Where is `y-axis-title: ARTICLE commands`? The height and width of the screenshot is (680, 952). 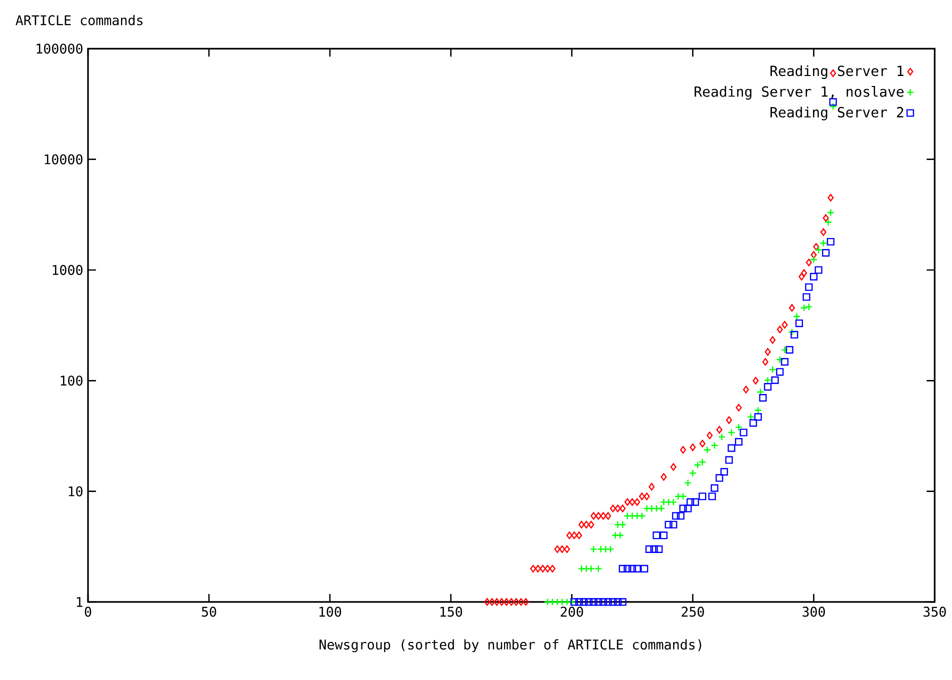 y-axis-title: ARTICLE commands is located at coordinates (79, 20).